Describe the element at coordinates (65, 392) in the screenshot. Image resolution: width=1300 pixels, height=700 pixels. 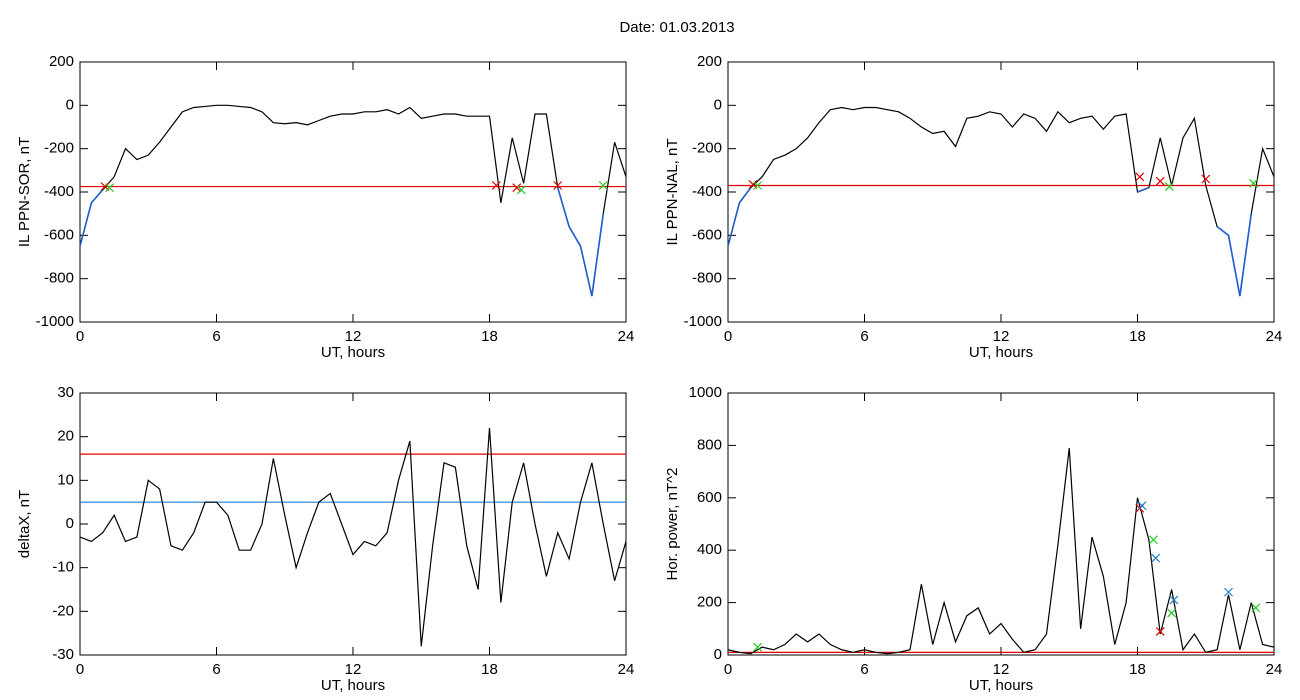
I see `y-tick-label: 30` at that location.